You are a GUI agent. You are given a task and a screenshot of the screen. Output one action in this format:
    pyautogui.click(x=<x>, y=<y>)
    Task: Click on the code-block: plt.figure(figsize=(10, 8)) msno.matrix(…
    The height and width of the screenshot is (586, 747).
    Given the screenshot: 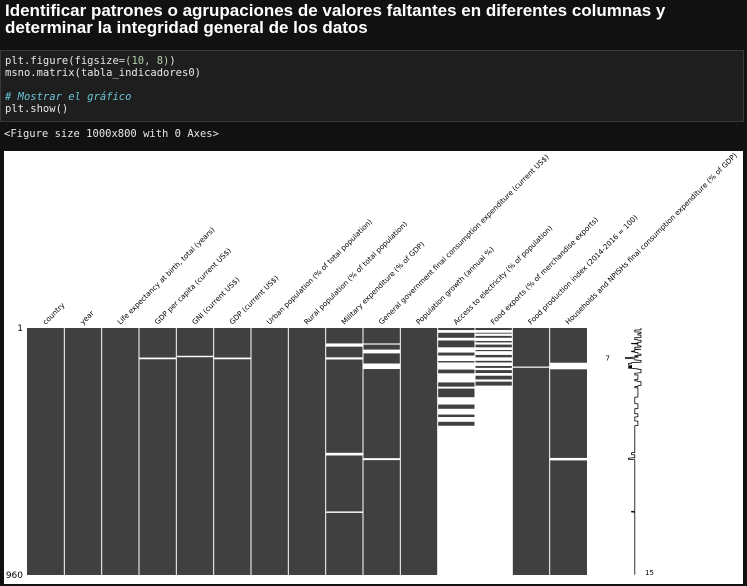 What is the action you would take?
    pyautogui.click(x=103, y=85)
    